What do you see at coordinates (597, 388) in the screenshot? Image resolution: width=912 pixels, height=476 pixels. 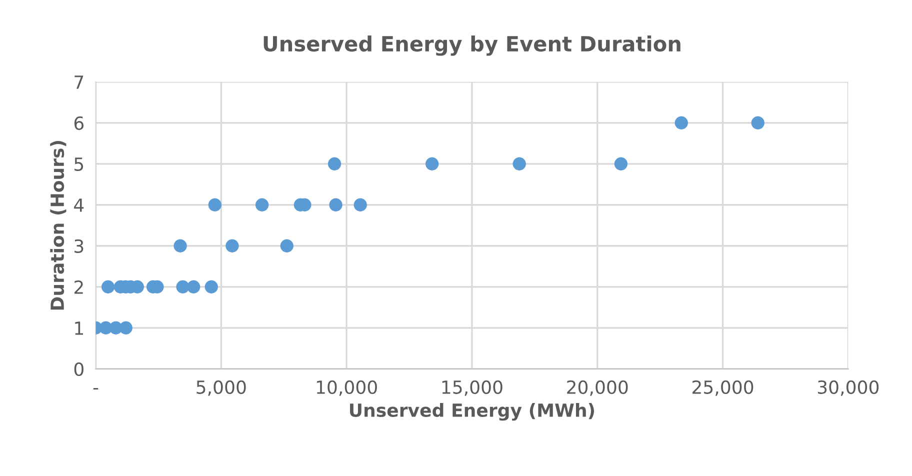 I see `x-tick-label: 20,000` at bounding box center [597, 388].